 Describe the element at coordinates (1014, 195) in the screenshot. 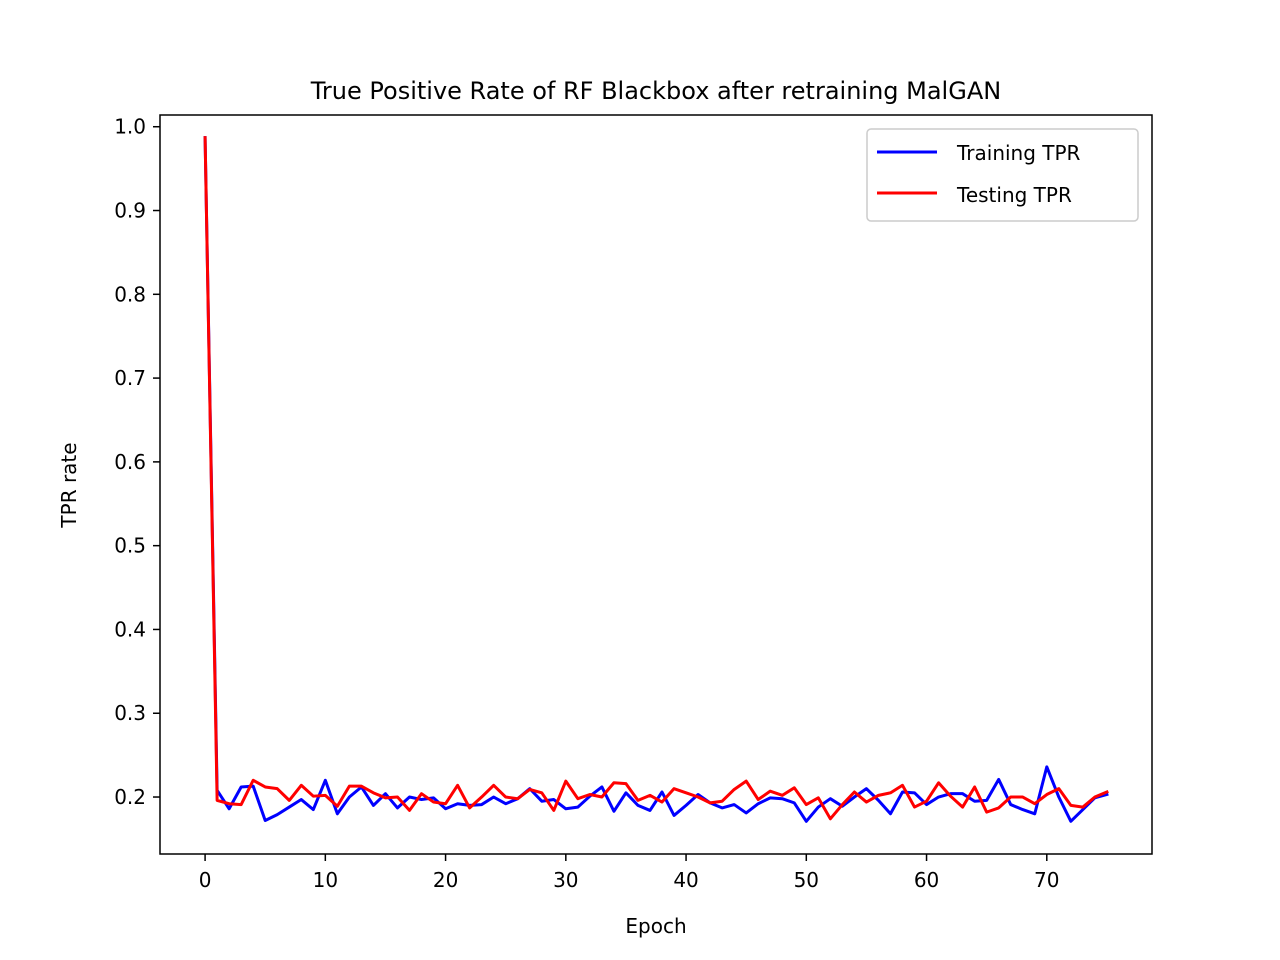

I see `legend-label-testing: Testing TPR` at that location.